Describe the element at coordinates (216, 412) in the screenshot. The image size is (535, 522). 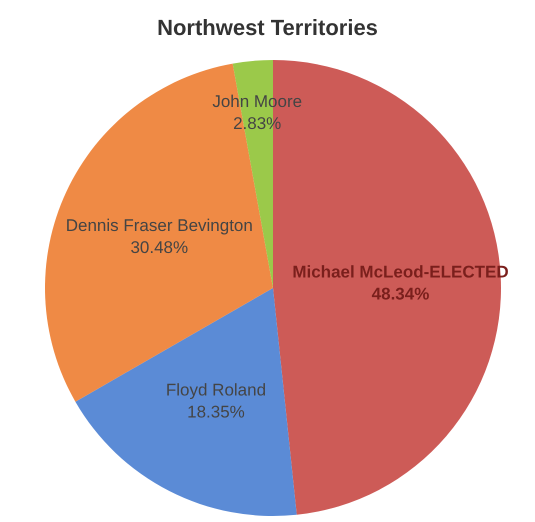
I see `data-label: 18.35%` at that location.